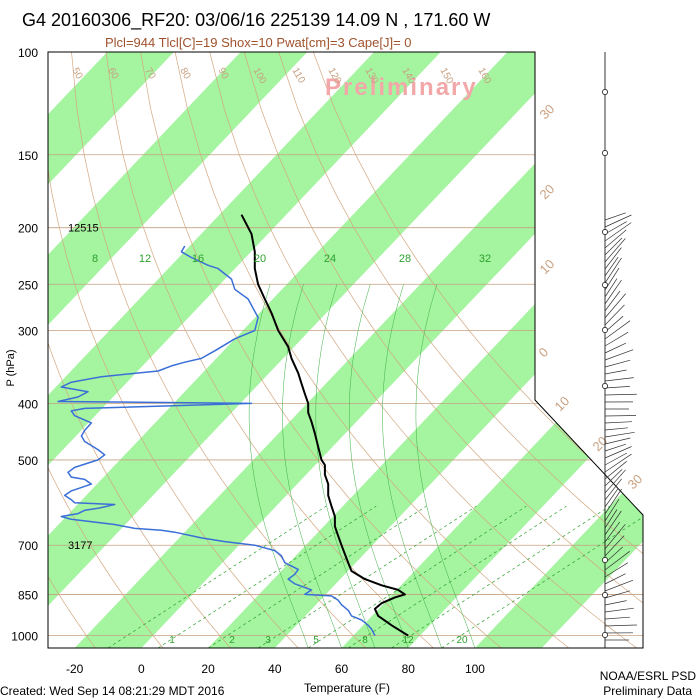  What do you see at coordinates (635, 481) in the screenshot?
I see `isotherm-label: 30` at bounding box center [635, 481].